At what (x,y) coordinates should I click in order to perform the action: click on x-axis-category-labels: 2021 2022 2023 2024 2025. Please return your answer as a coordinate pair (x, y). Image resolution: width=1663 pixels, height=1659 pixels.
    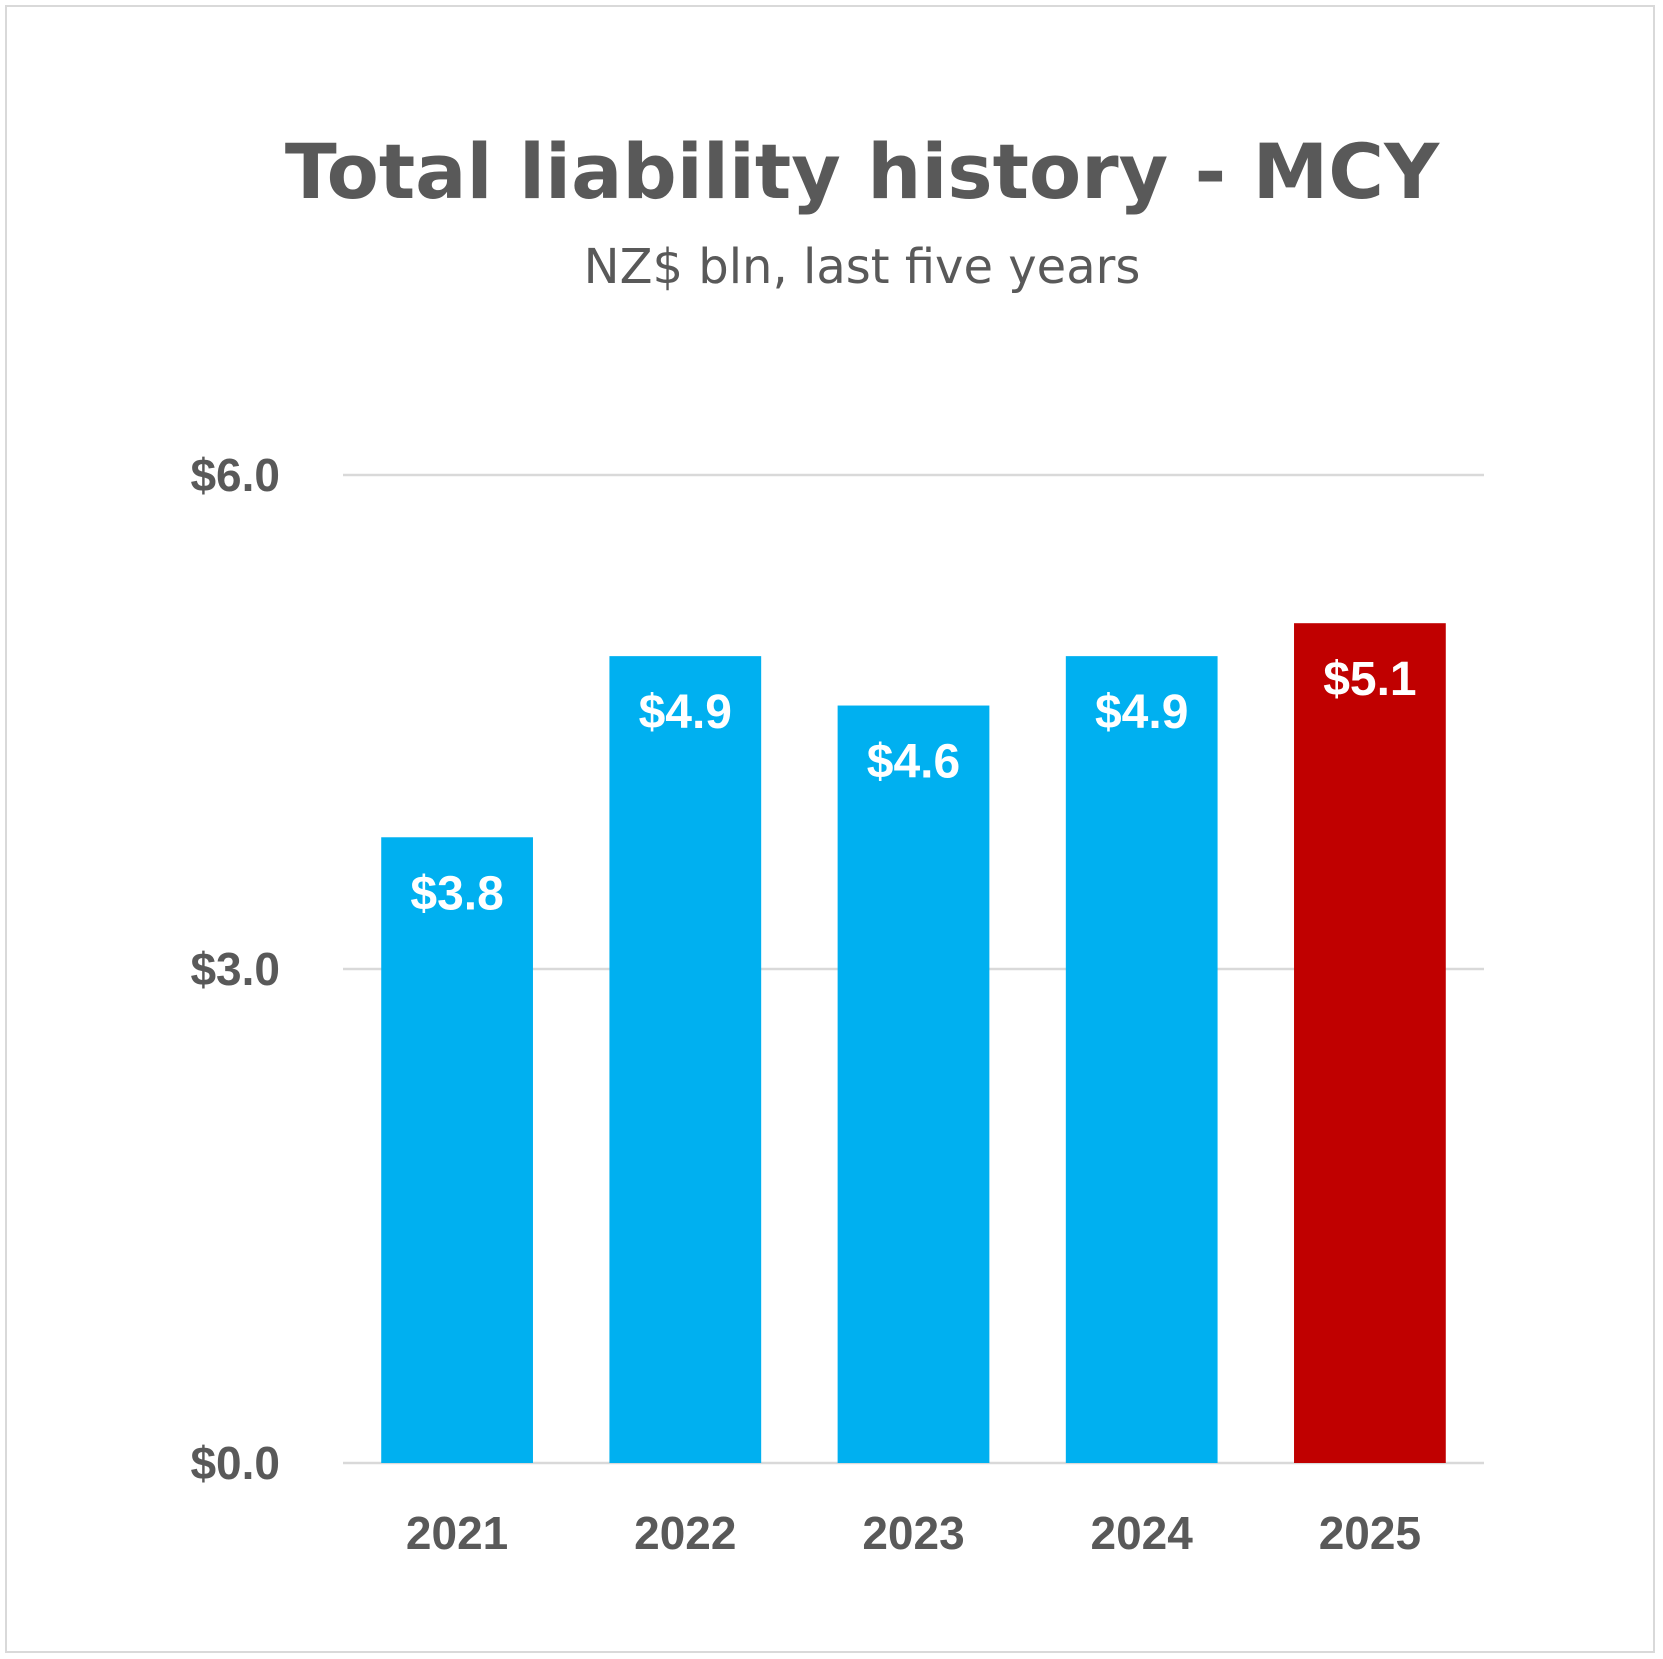
    Looking at the image, I should click on (913, 1533).